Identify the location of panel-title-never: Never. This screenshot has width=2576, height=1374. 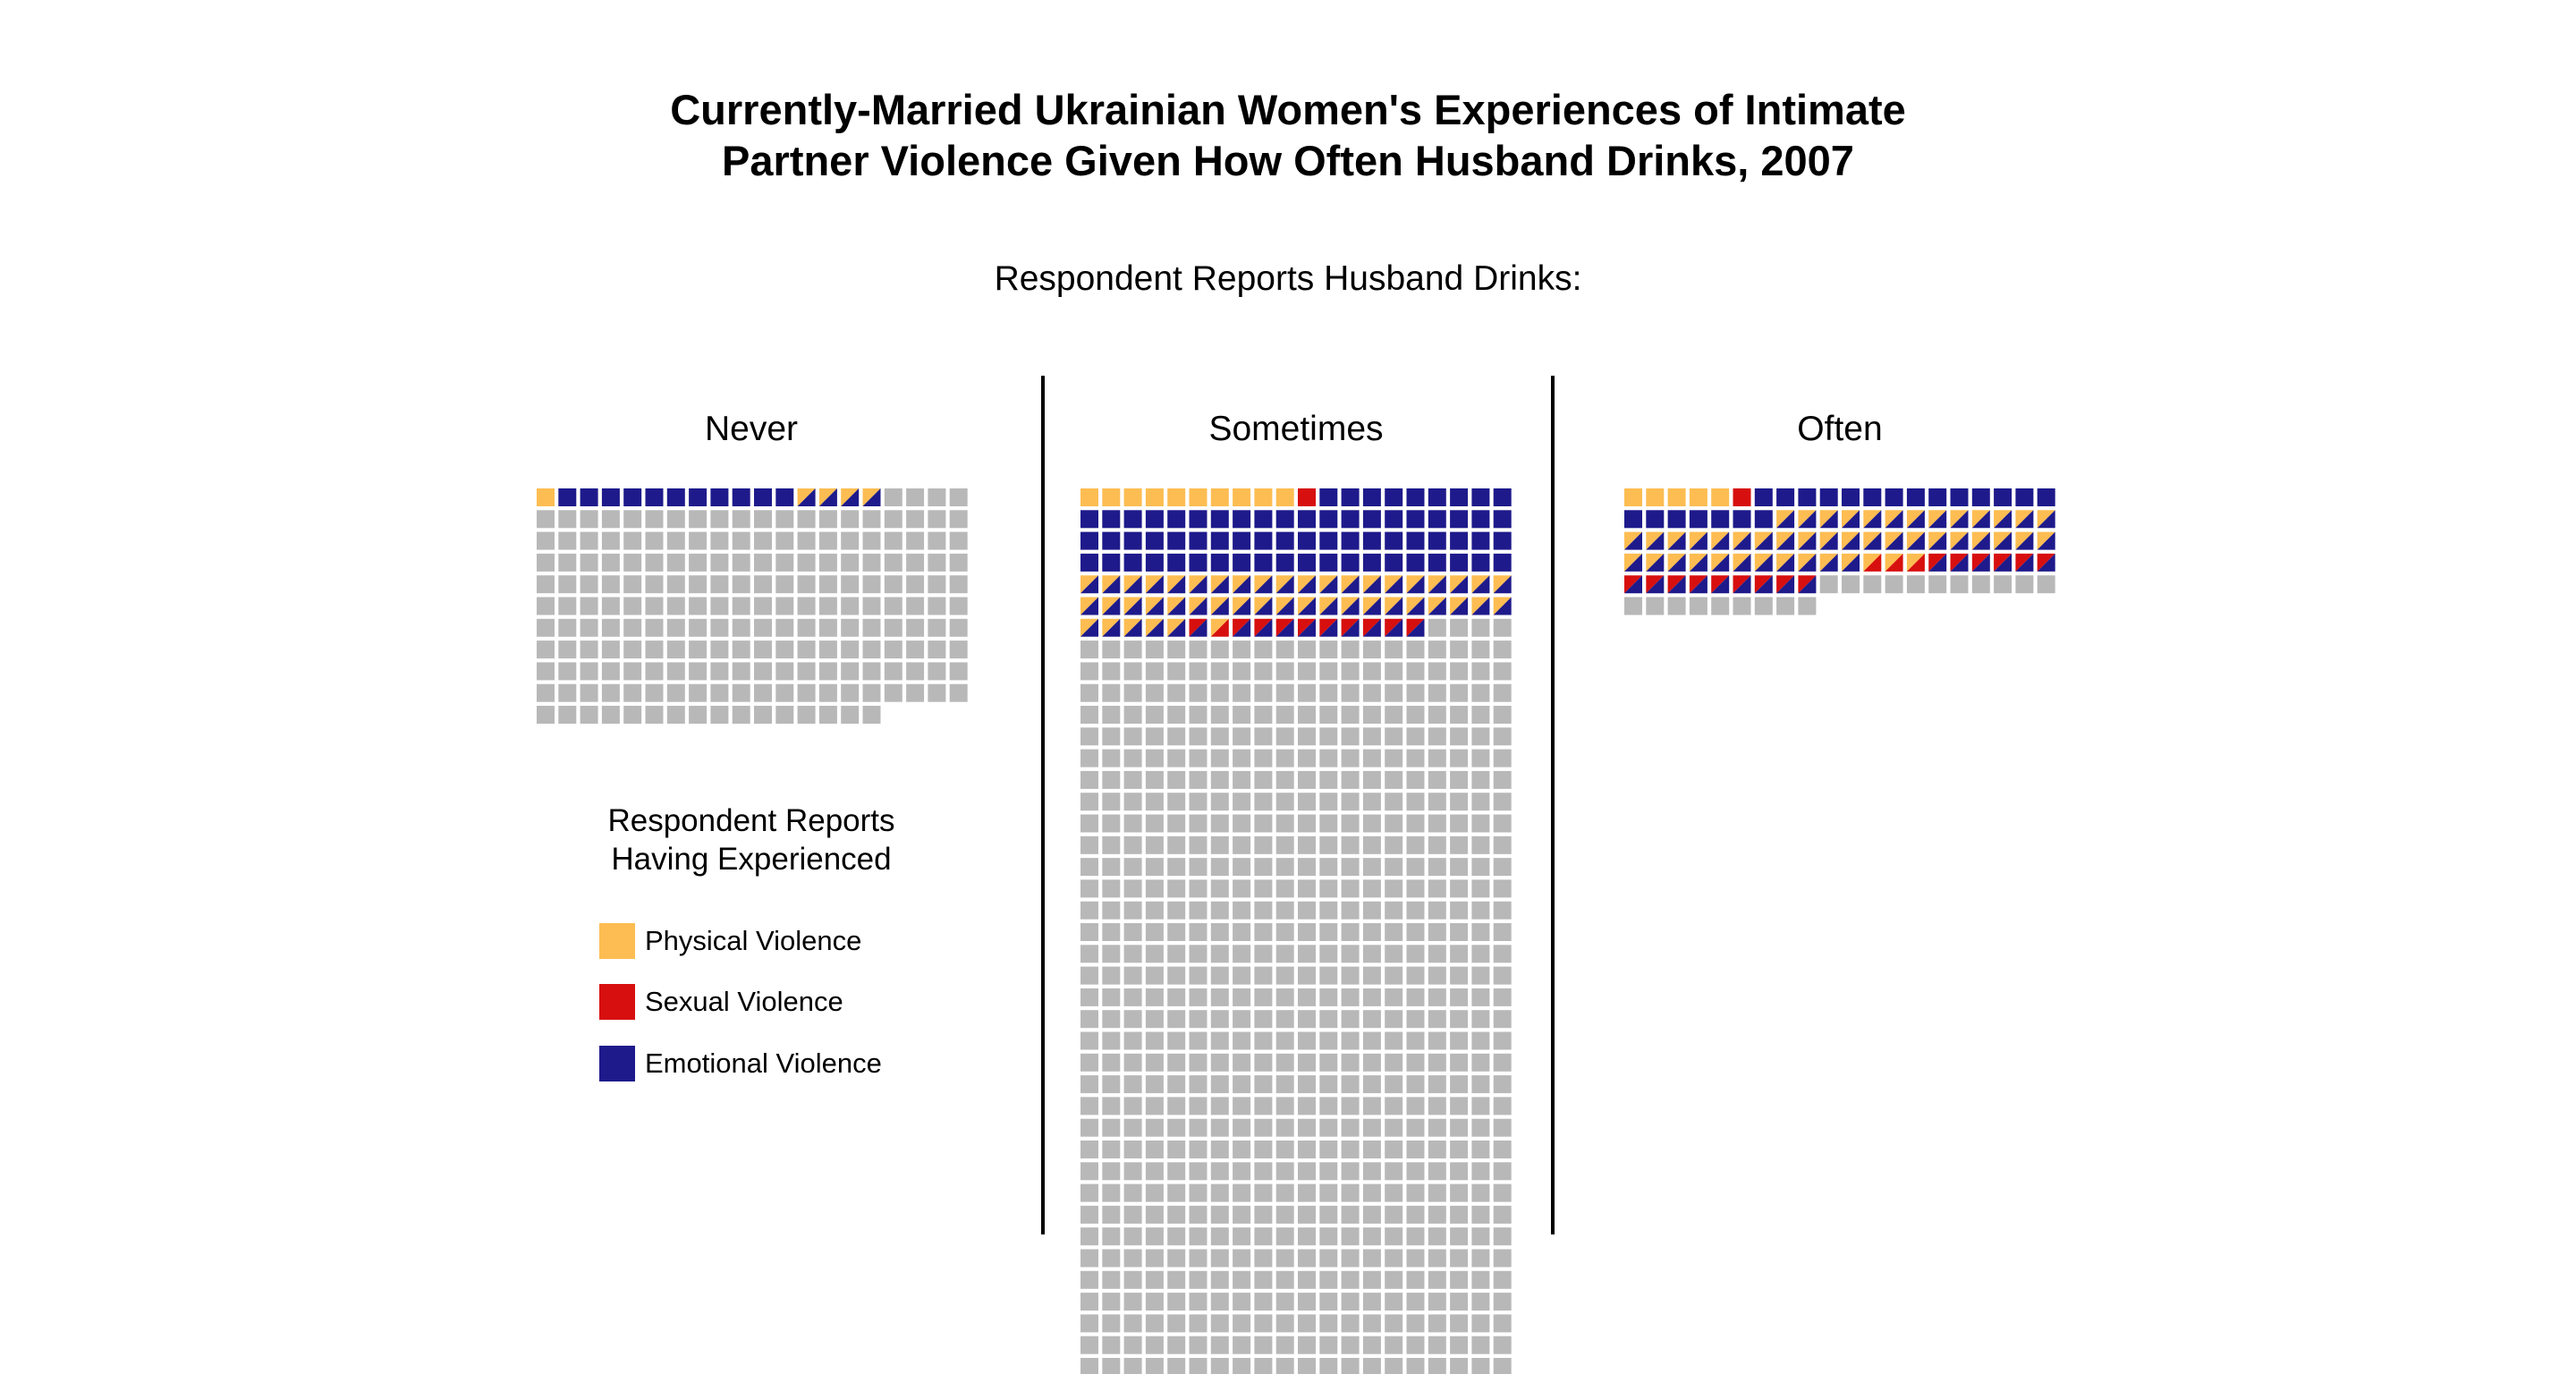
(751, 429).